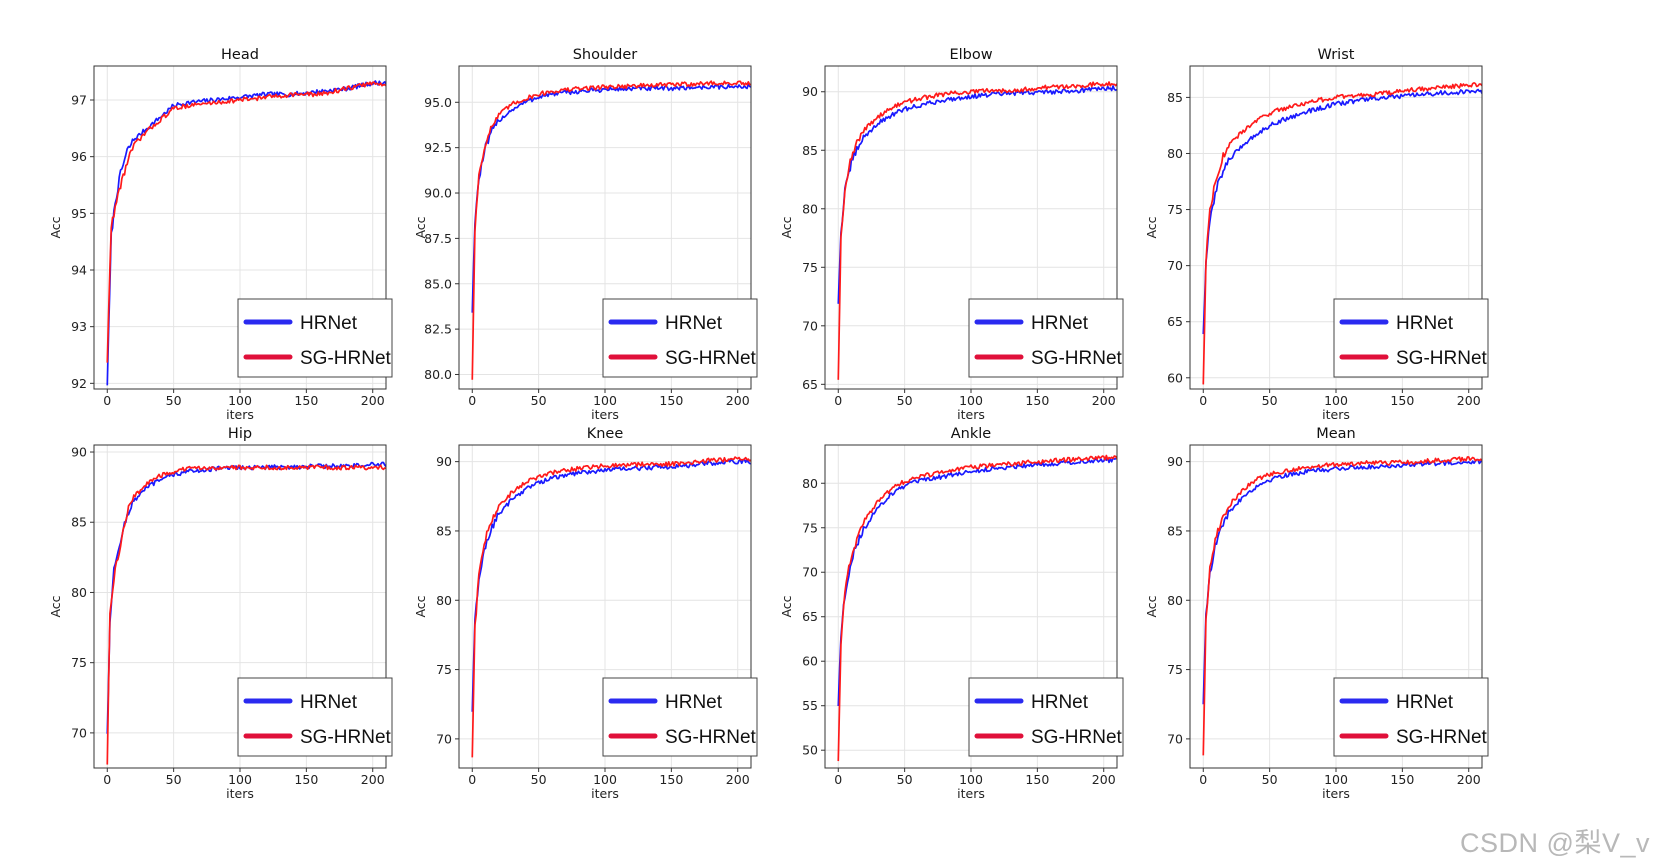  I want to click on chart-title: Ankle, so click(971, 434).